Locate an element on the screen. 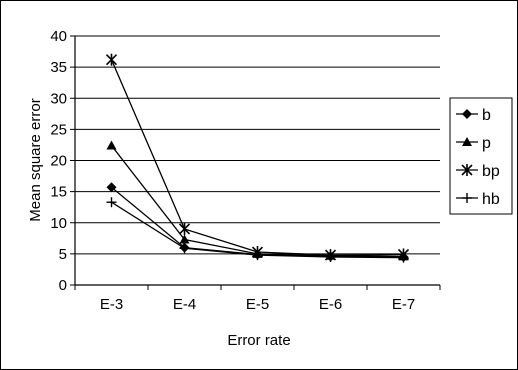 The height and width of the screenshot is (370, 518). x-tick-labels: E-3 E-4 E-5 E-6 E-7 is located at coordinates (257, 304).